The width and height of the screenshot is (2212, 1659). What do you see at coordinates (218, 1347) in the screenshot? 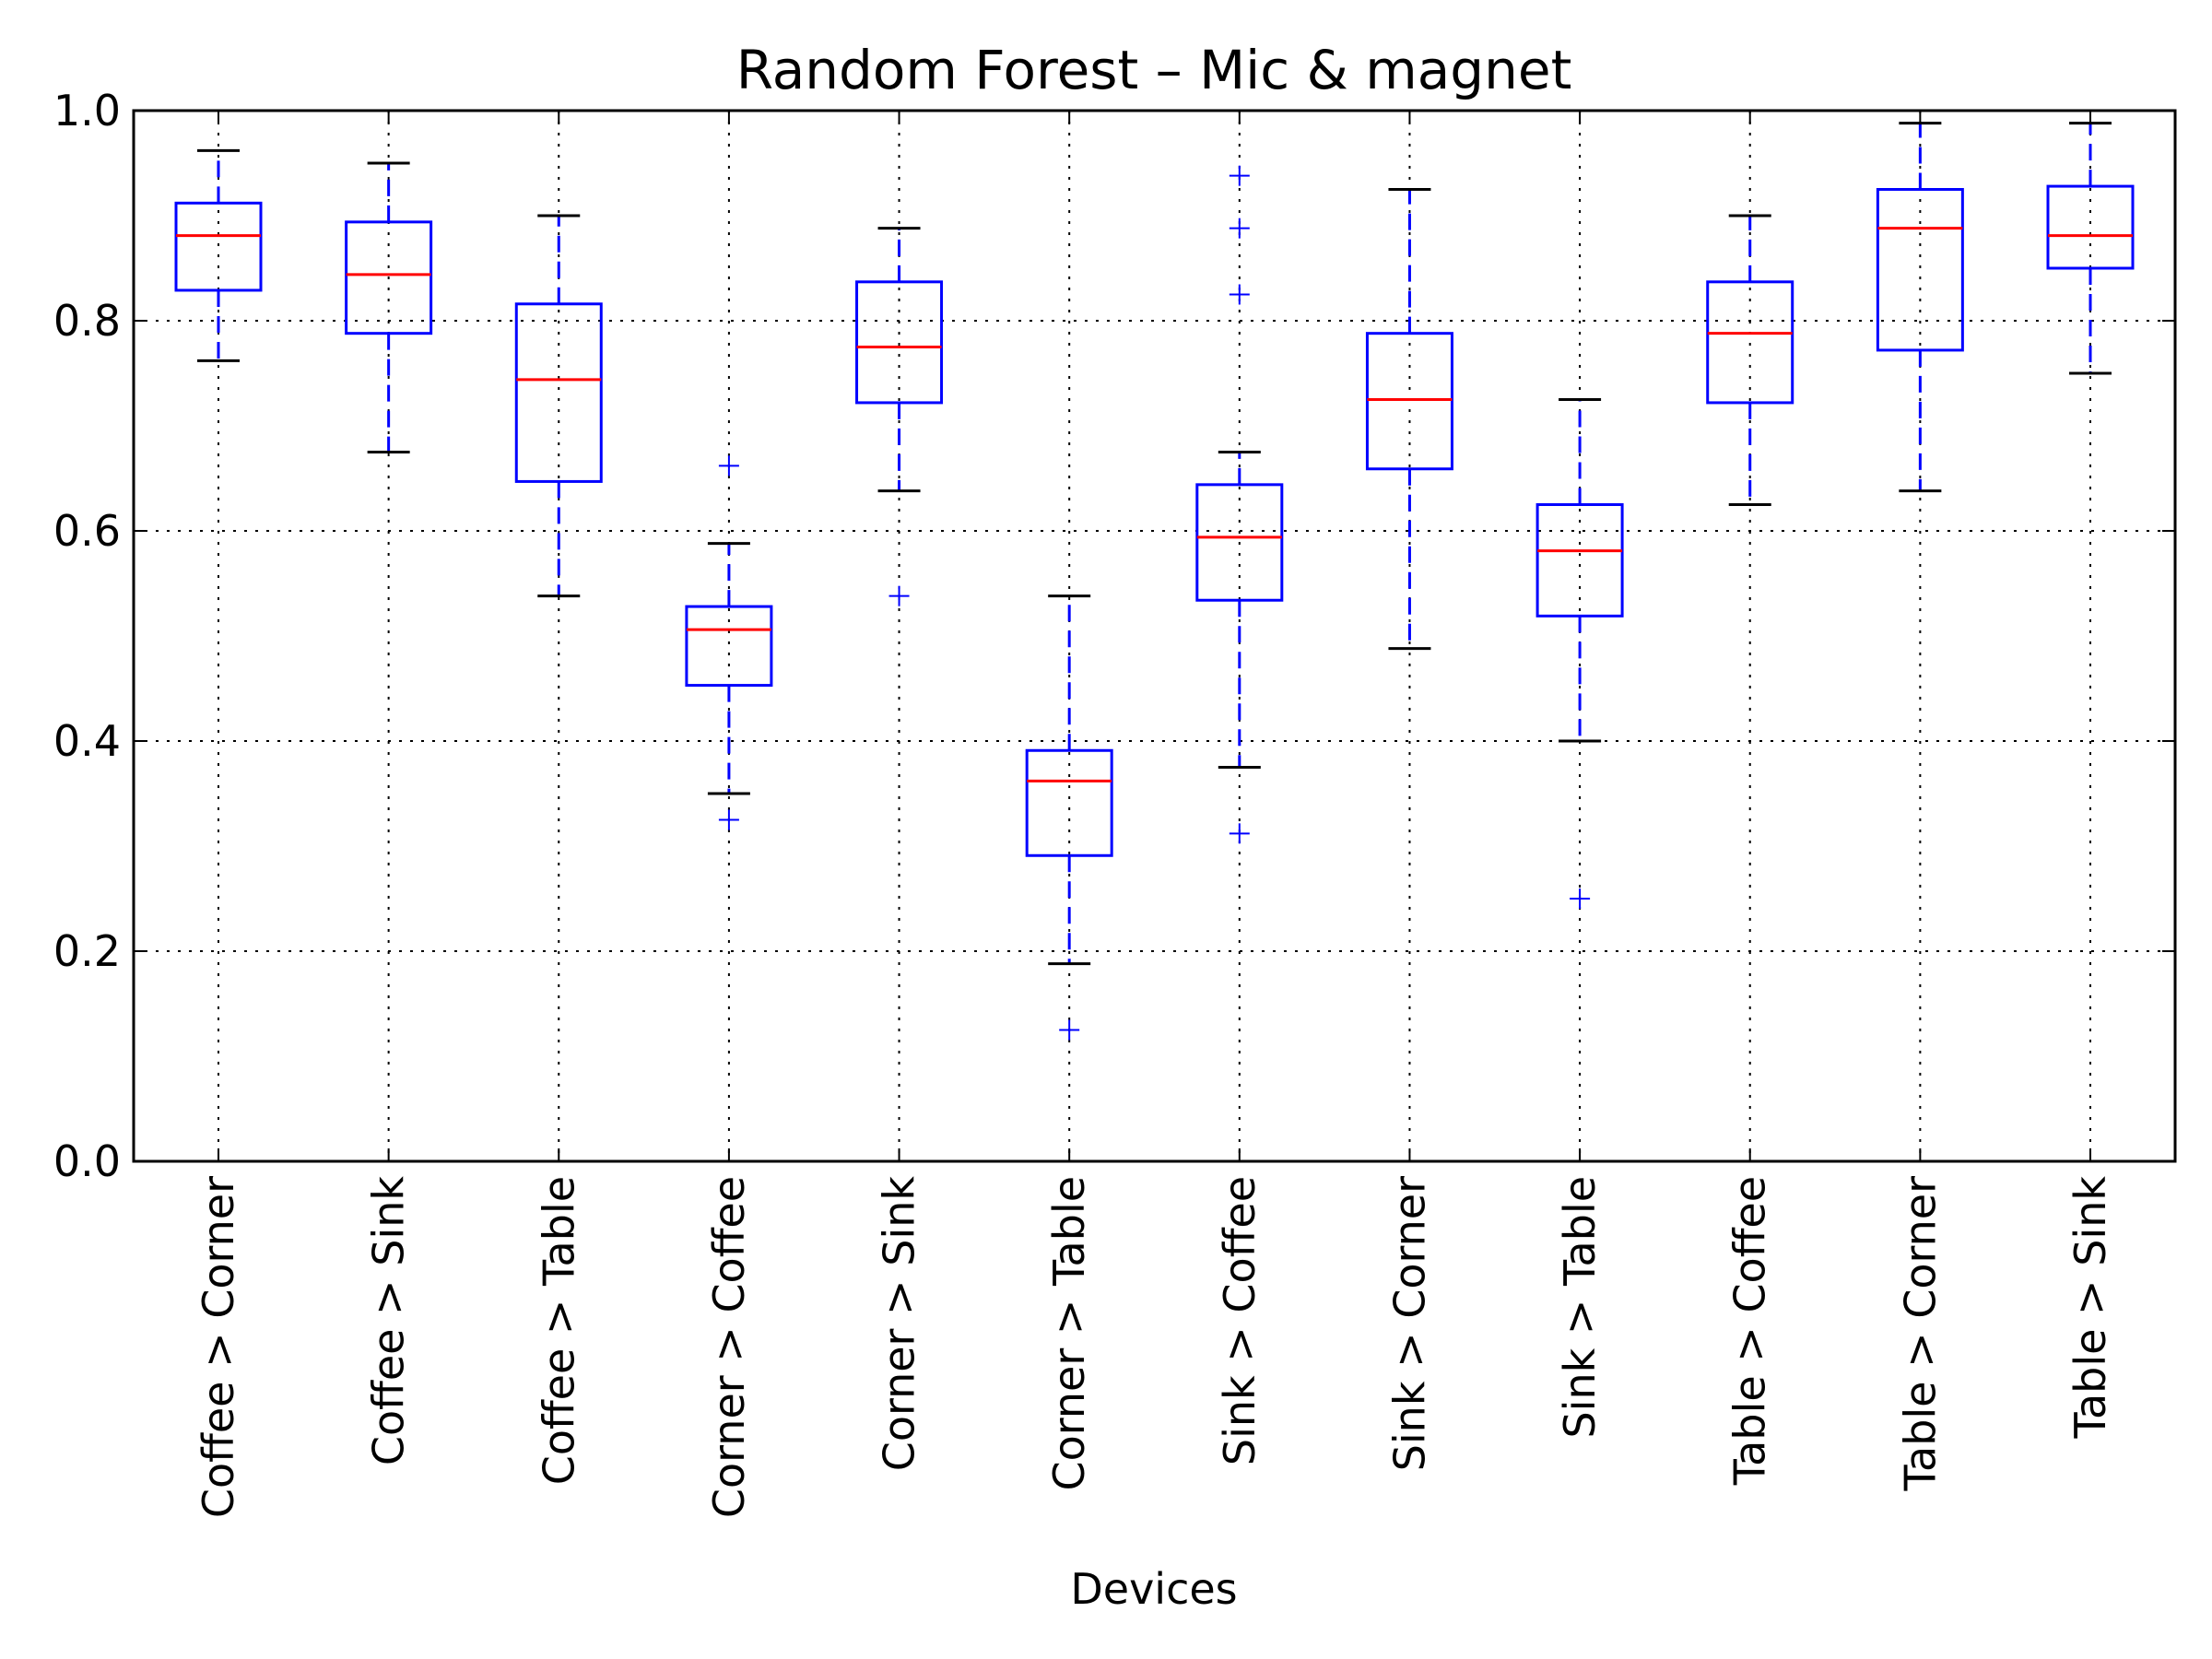
I see `x-tick-label: Coffee > Corner` at bounding box center [218, 1347].